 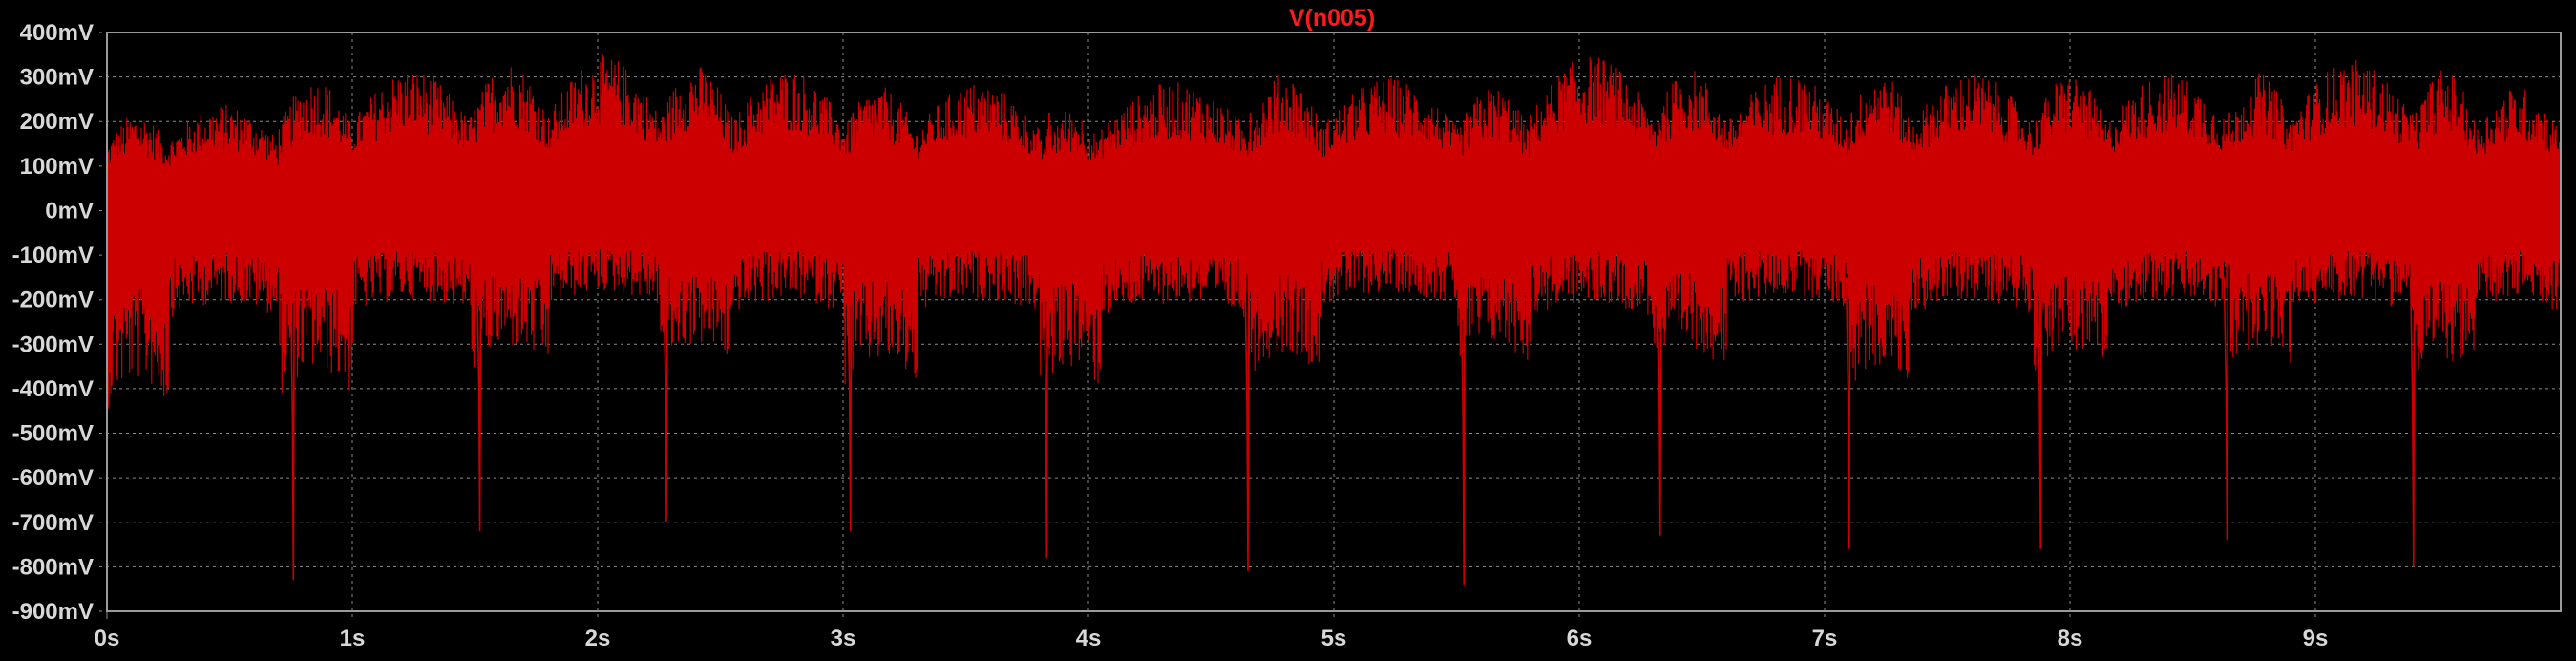 I want to click on y-tick-label: -100mV, so click(x=53, y=255).